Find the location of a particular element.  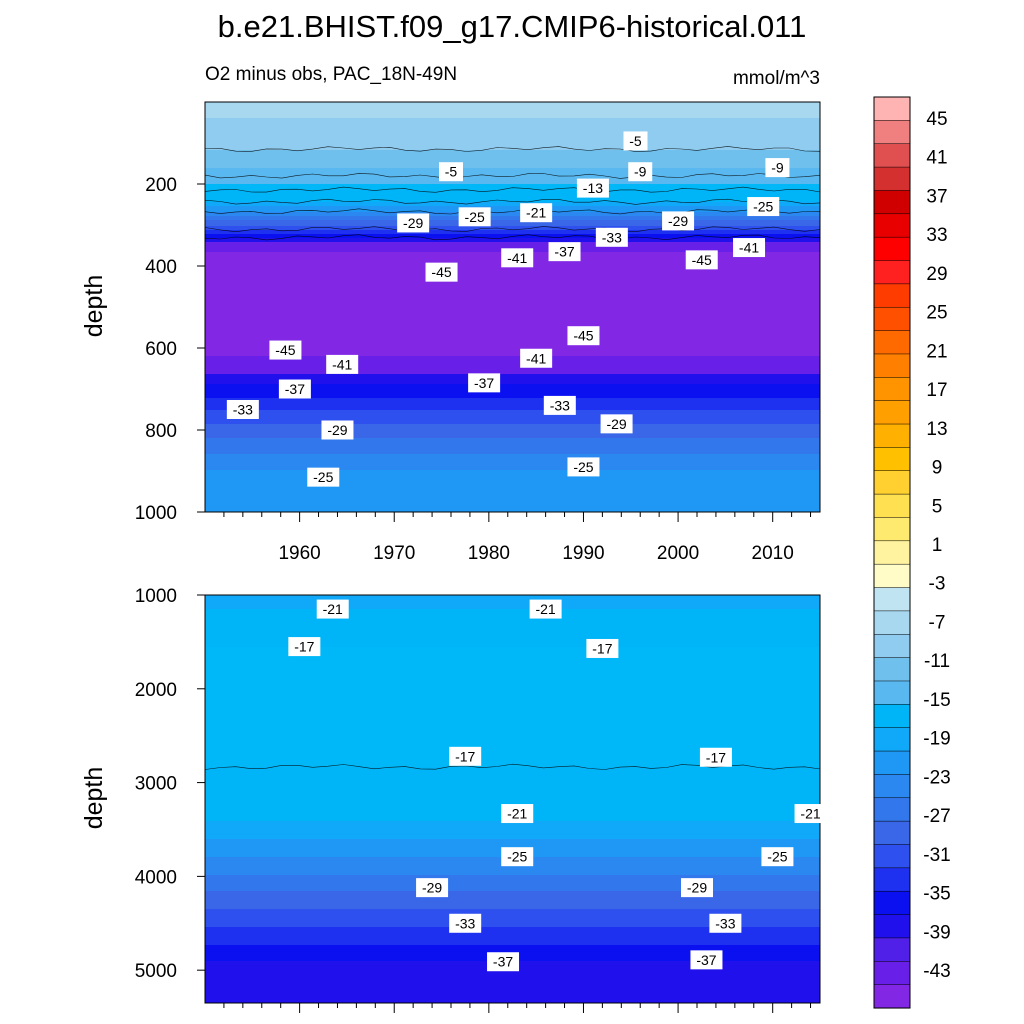

contour-label: -21 is located at coordinates (333, 609).